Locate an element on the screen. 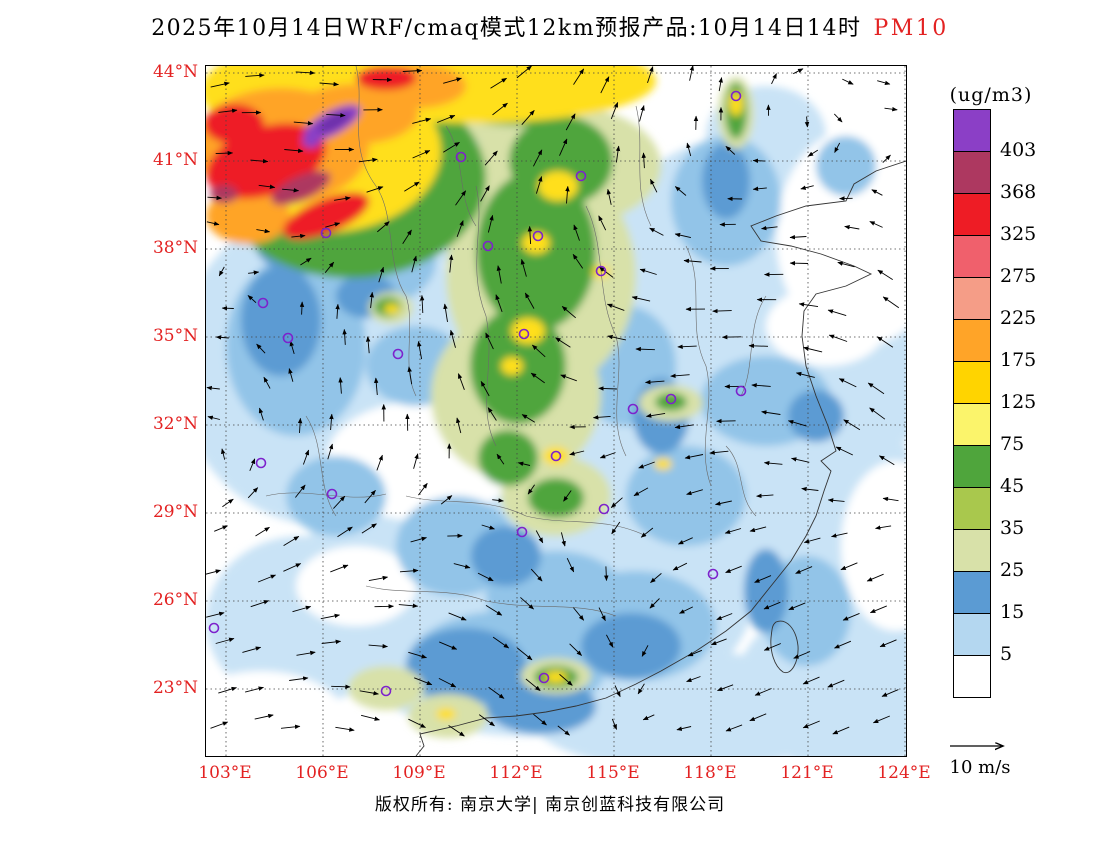 The height and width of the screenshot is (850, 1100). wind-reference-arrow is located at coordinates (982, 746).